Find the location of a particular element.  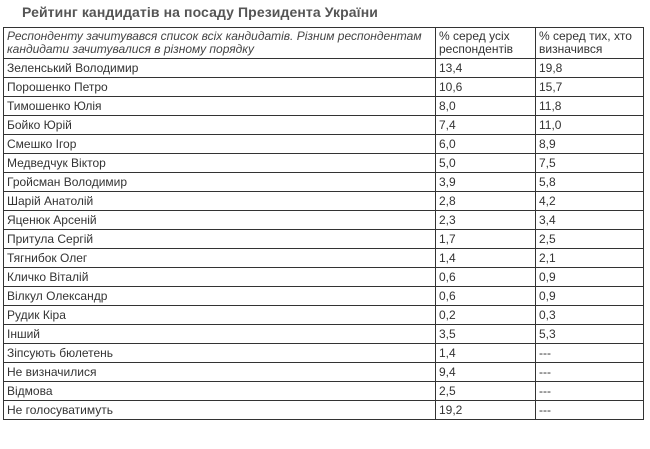

table-row: Не визначилися 9,4 --- is located at coordinates (323, 372).